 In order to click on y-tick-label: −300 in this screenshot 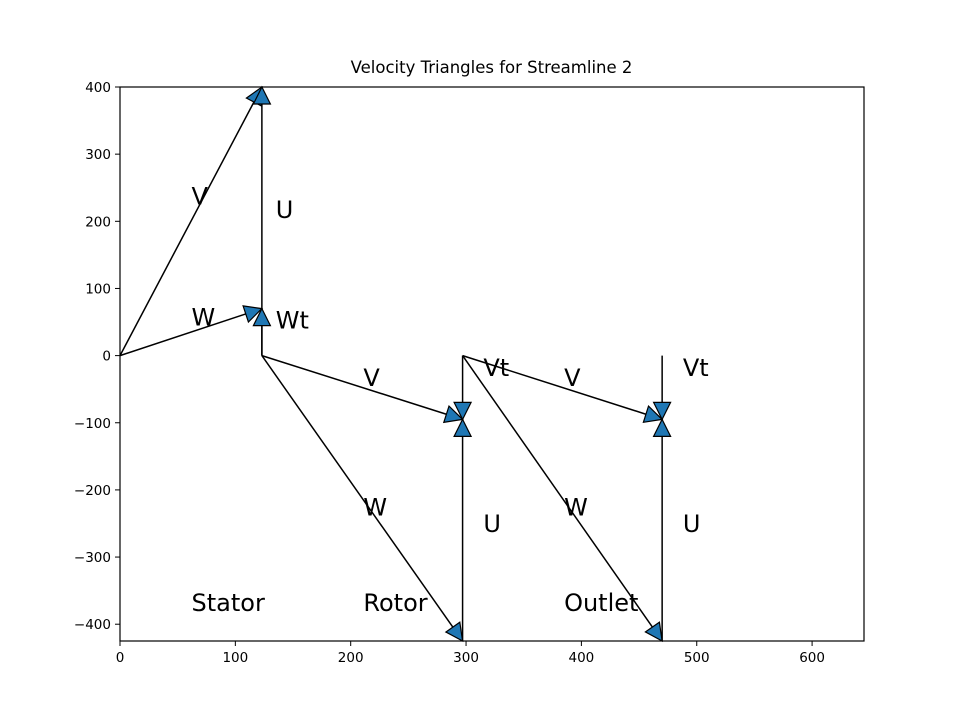, I will do `click(92, 558)`.